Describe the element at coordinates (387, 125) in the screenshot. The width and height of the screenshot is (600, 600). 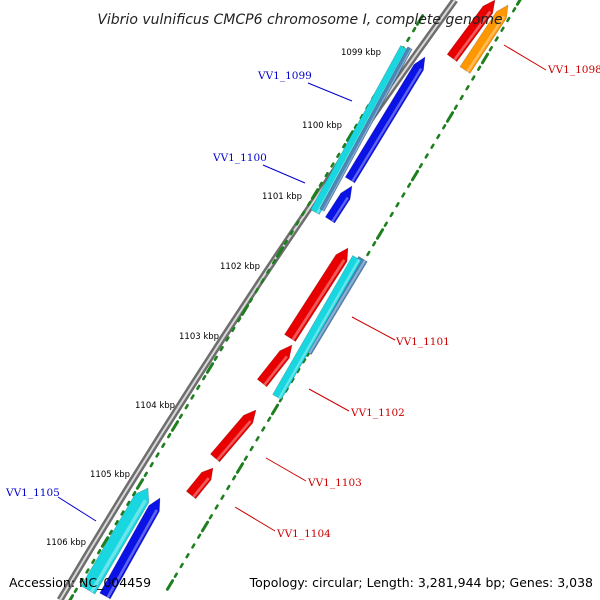
I see `gene-vv1-1099-shade` at that location.